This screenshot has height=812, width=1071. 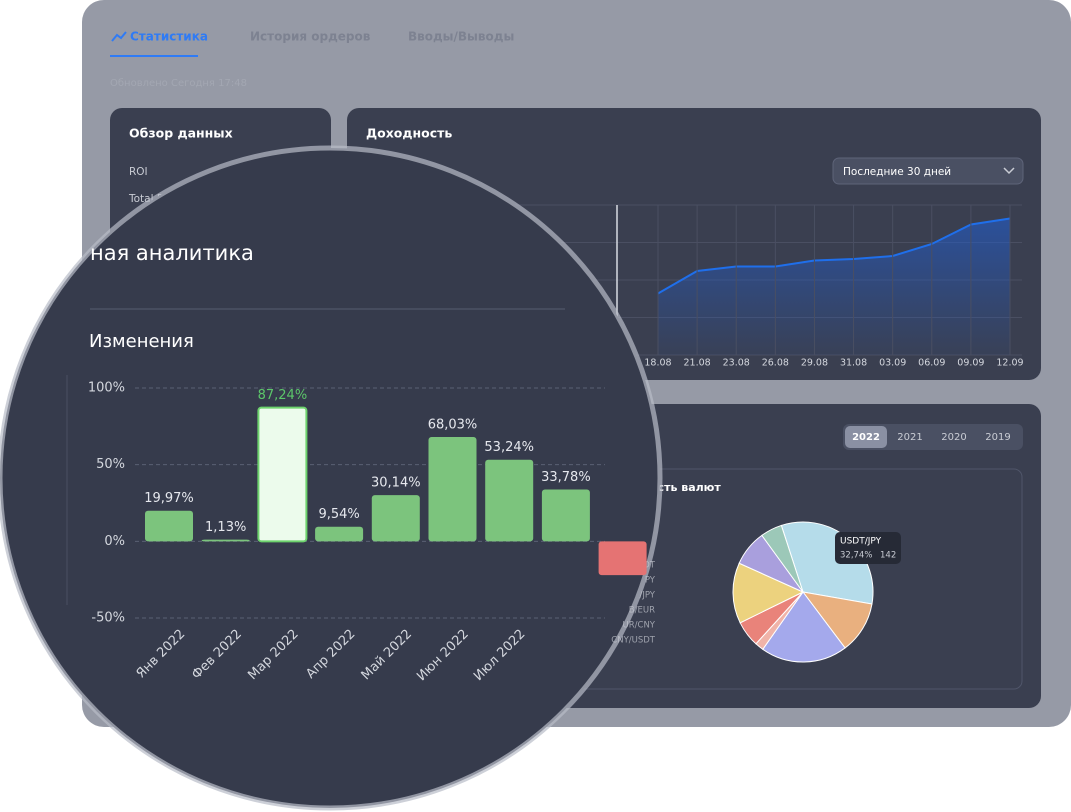 I want to click on year-group, so click(x=933, y=437).